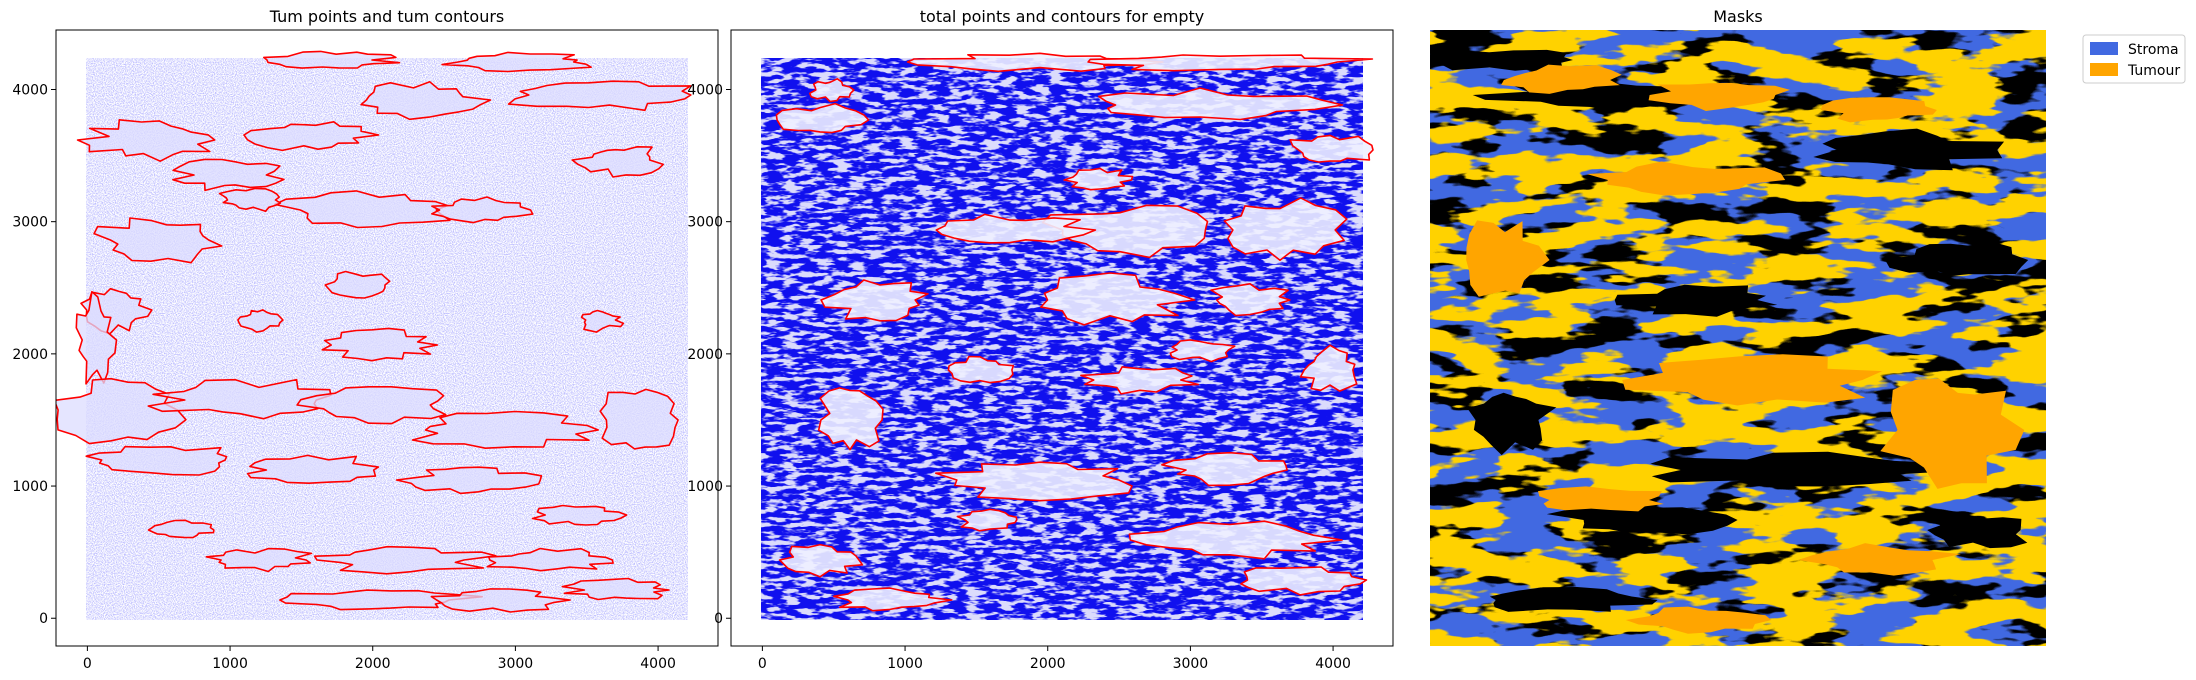 This screenshot has width=2196, height=680. What do you see at coordinates (762, 664) in the screenshot?
I see `panel2-xtick-label: 0` at bounding box center [762, 664].